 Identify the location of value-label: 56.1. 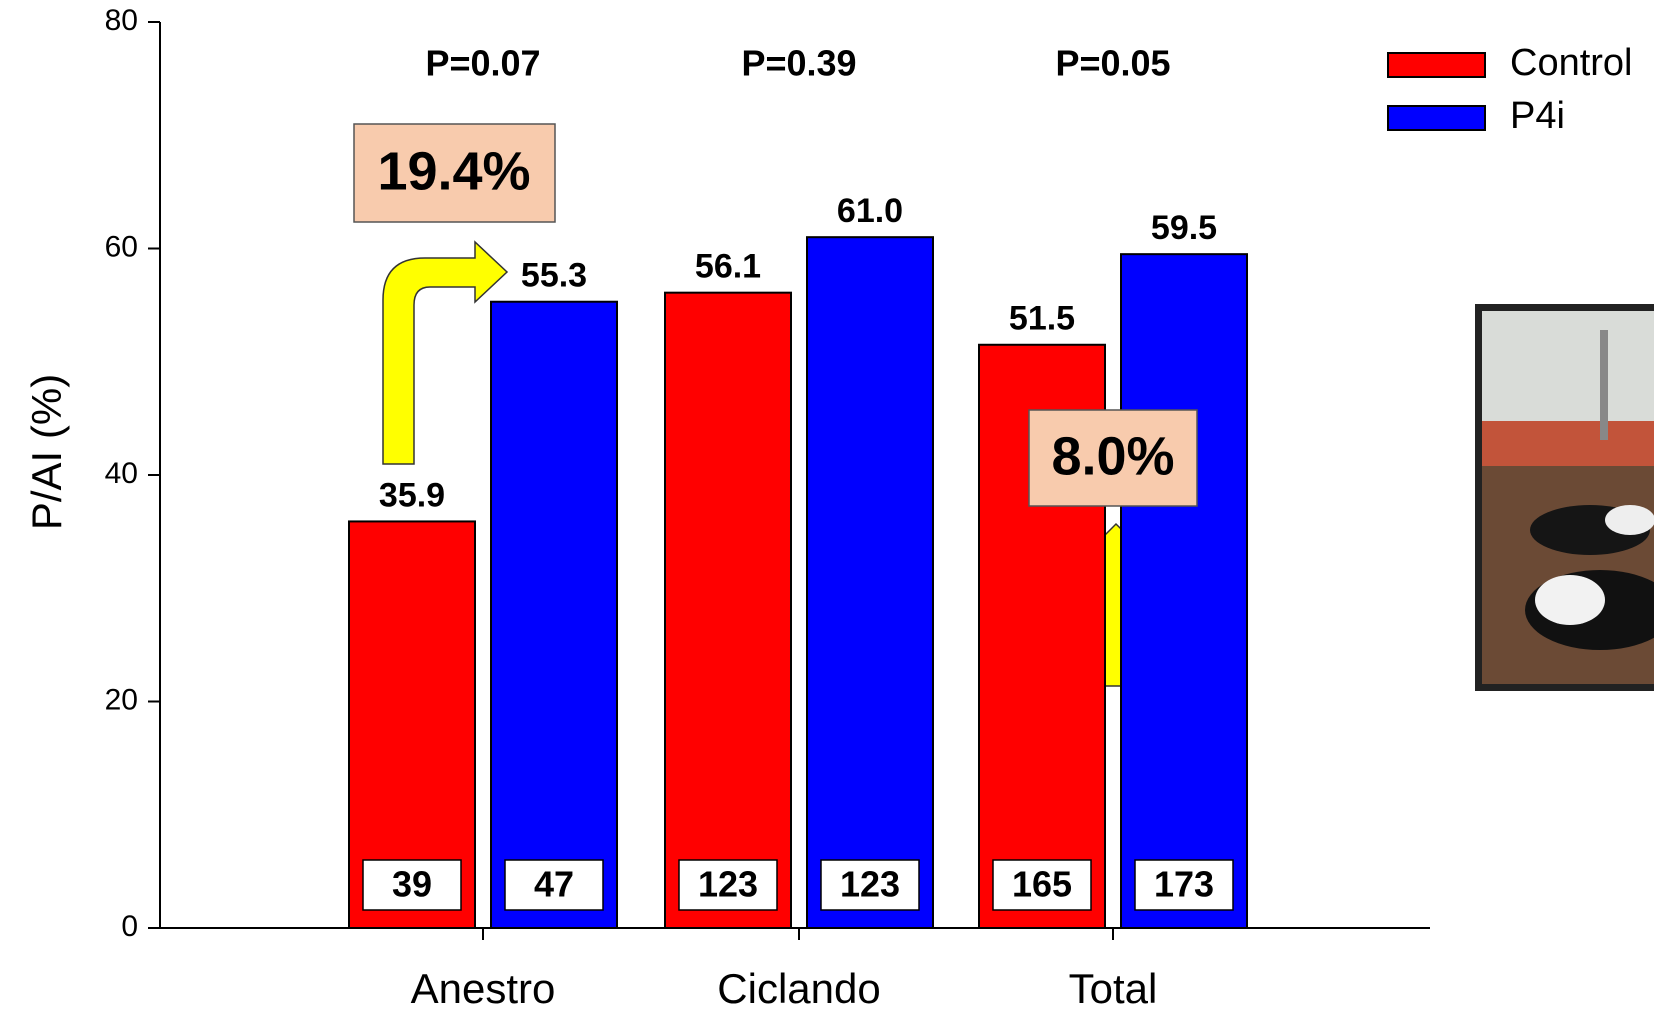
(728, 267).